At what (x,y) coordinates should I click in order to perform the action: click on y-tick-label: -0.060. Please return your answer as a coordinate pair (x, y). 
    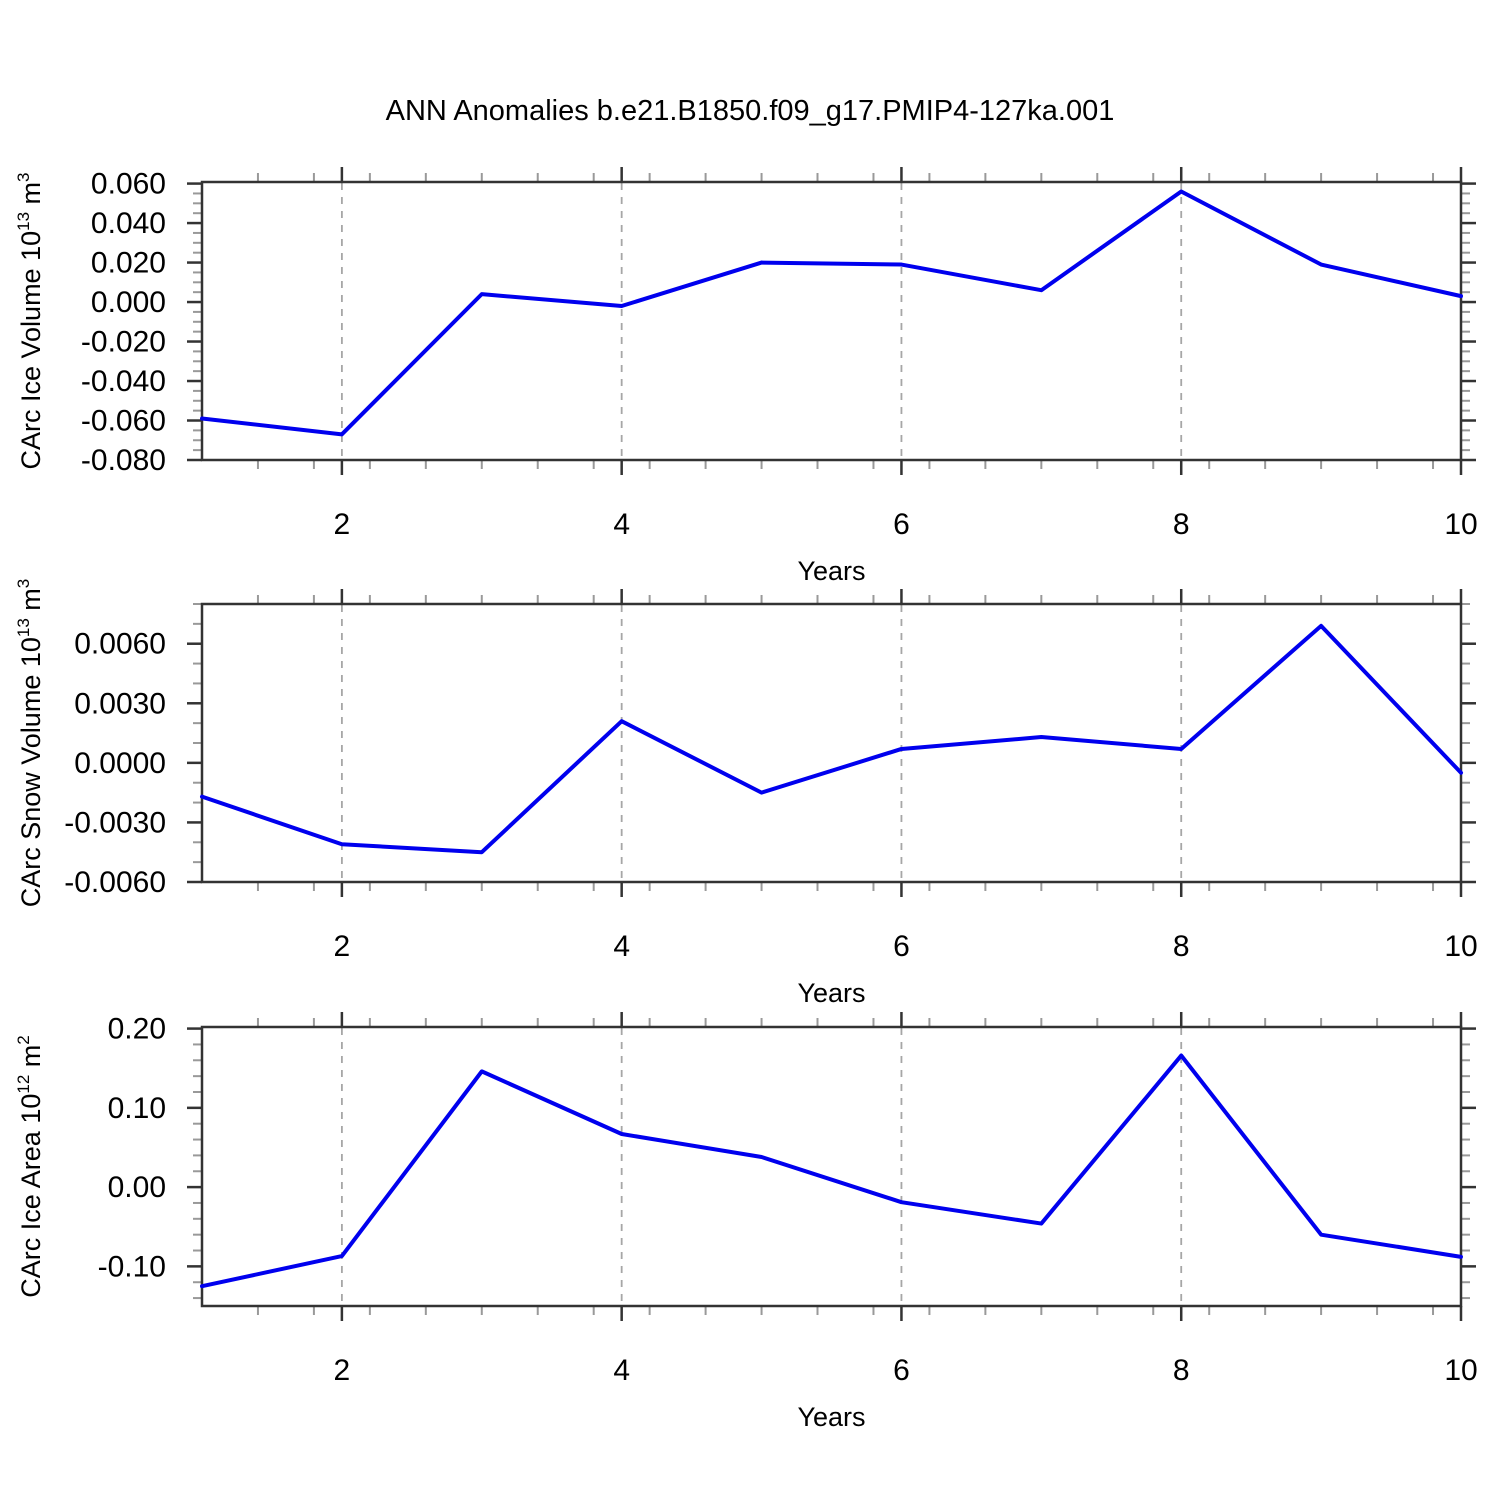
    Looking at the image, I should click on (123, 421).